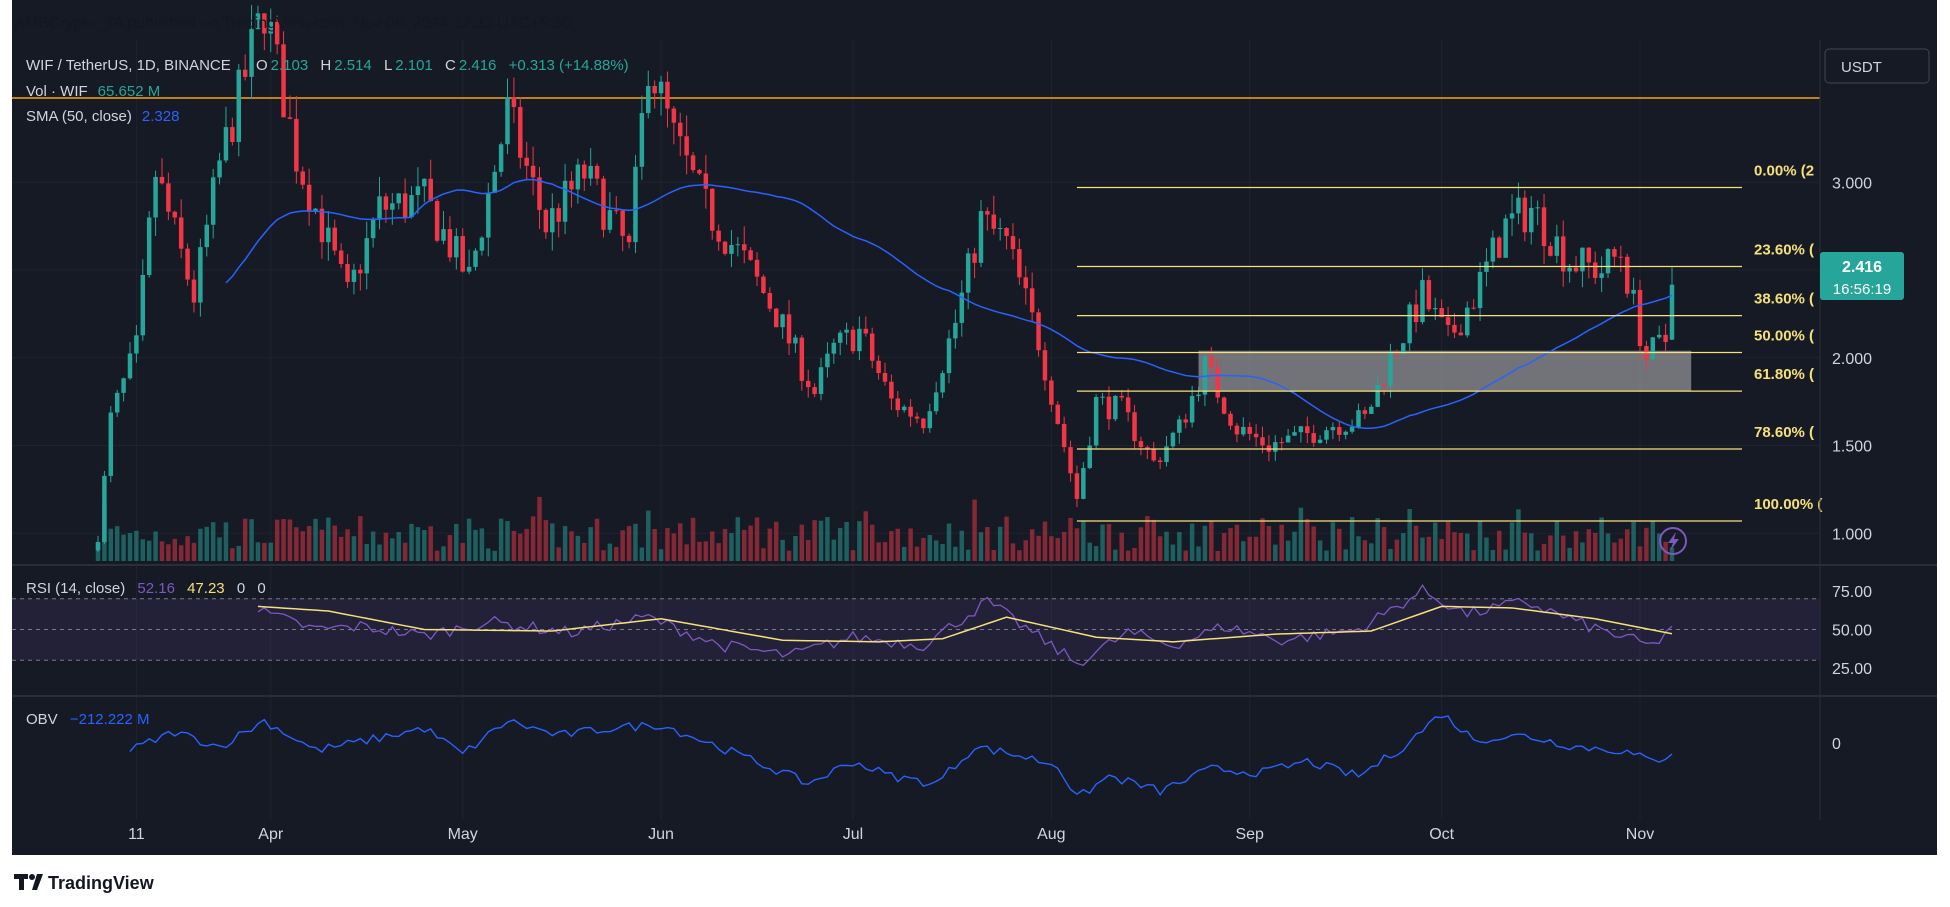 The image size is (1950, 907). Describe the element at coordinates (1852, 447) in the screenshot. I see `price-tick-label: 1.500` at that location.